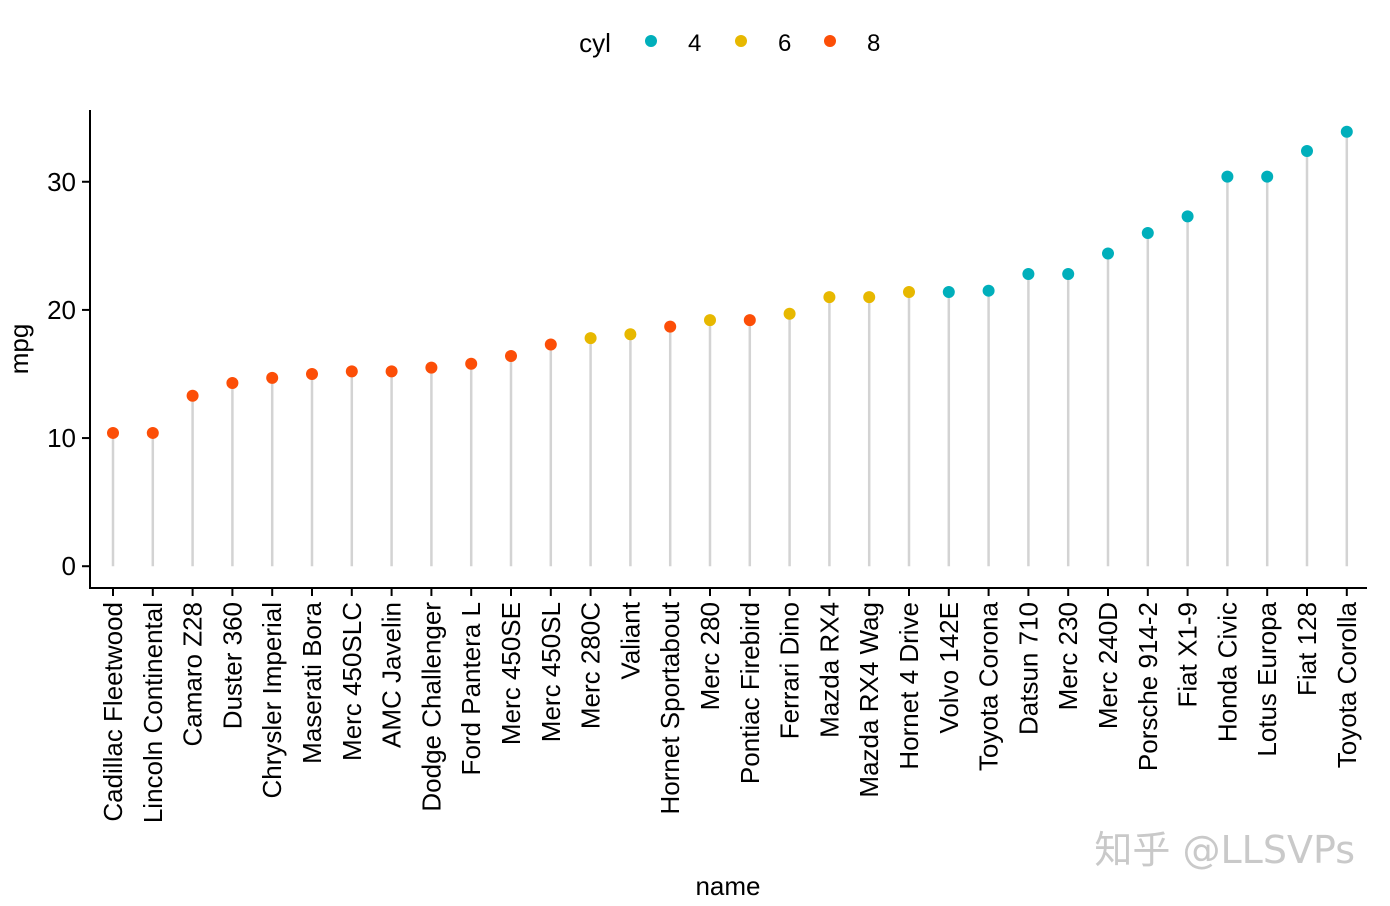  I want to click on legend-label: 6, so click(784, 43).